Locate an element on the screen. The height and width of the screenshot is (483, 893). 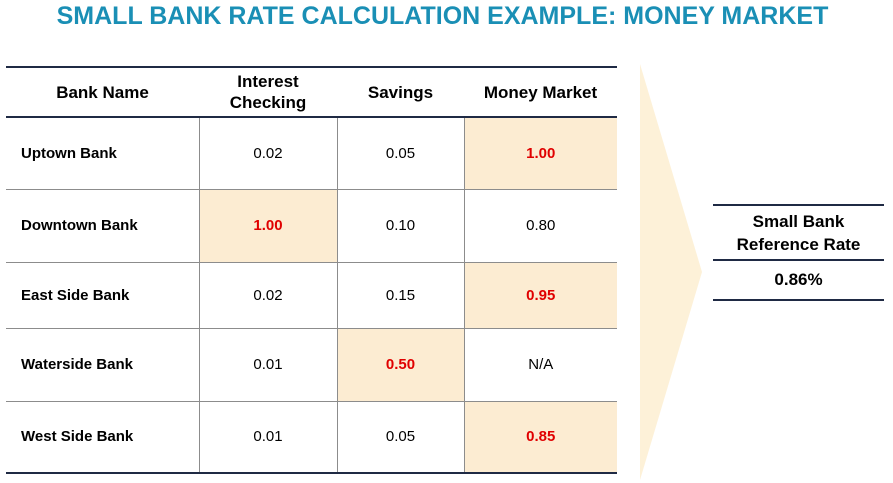
money-market-cell-highlighted: 1.00 is located at coordinates (540, 153).